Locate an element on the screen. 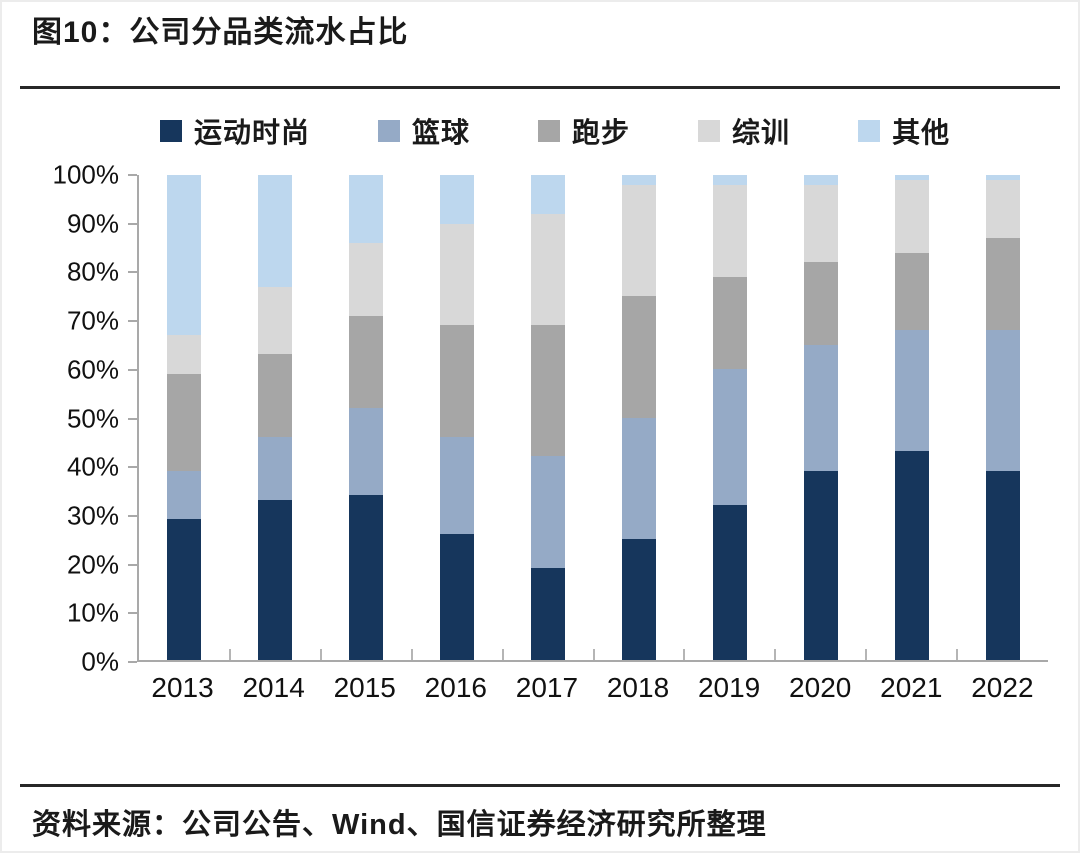  stacked-bar-2022 is located at coordinates (1002, 417).